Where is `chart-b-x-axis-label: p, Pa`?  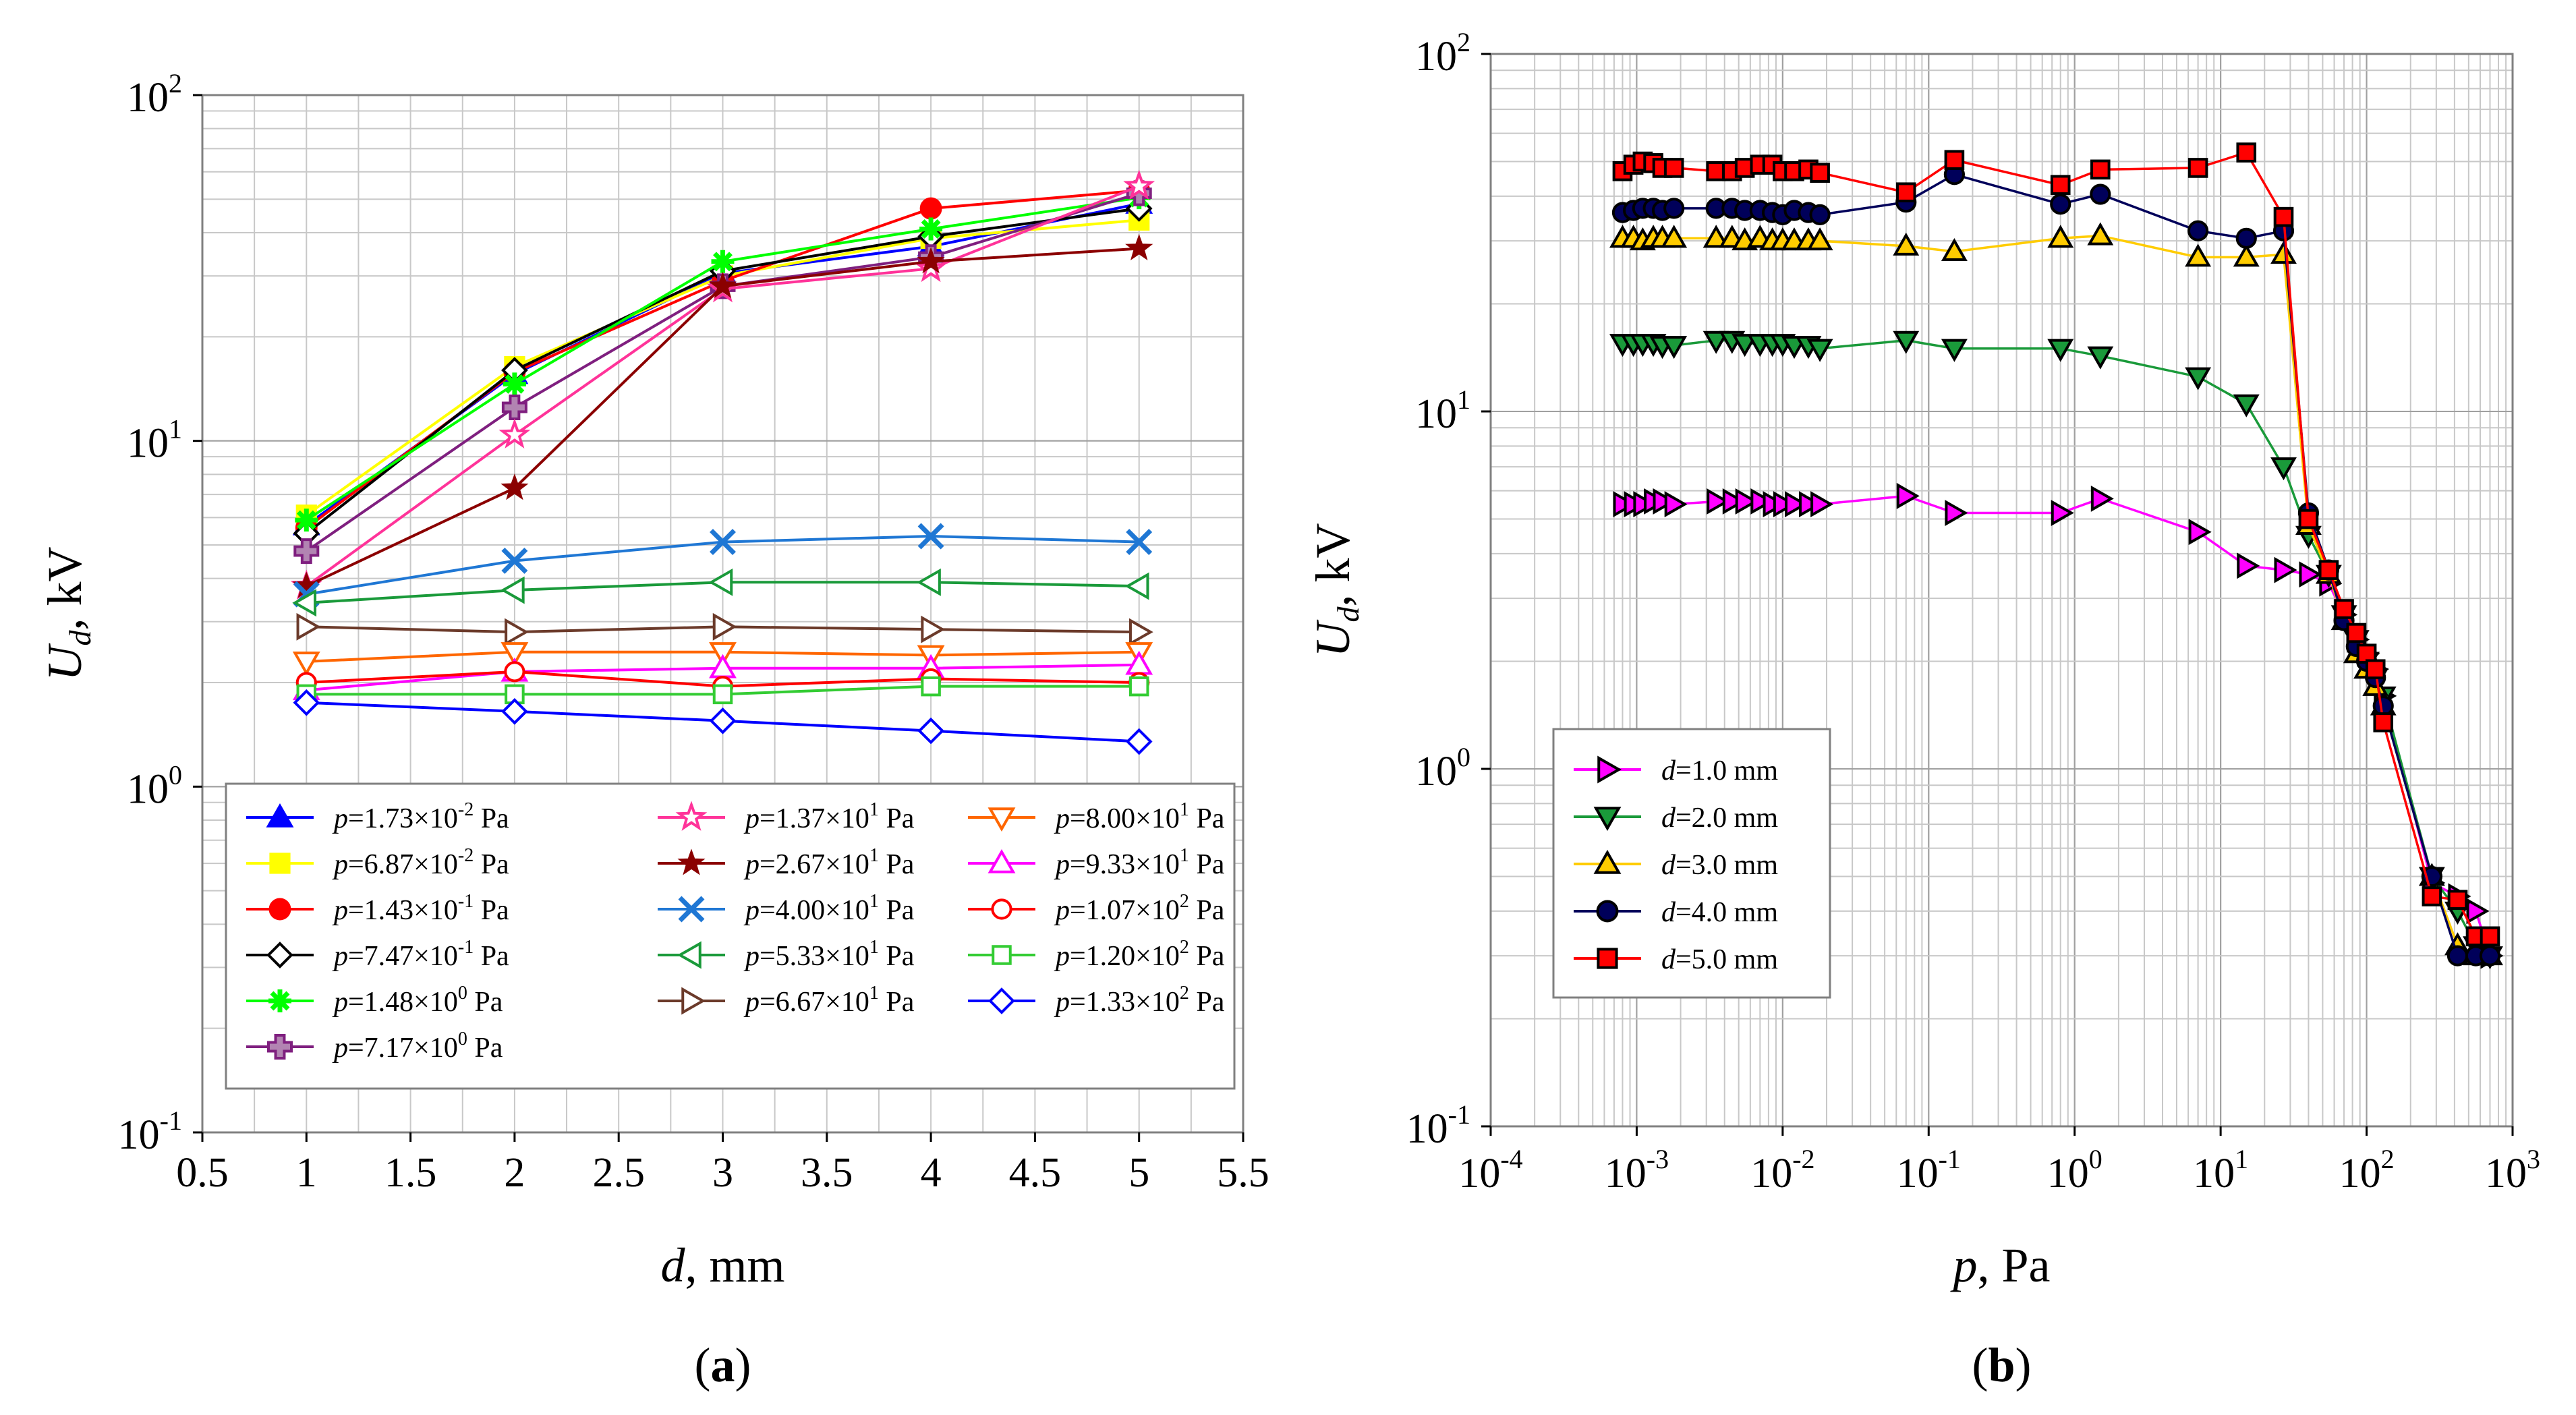 chart-b-x-axis-label: p, Pa is located at coordinates (2000, 1265).